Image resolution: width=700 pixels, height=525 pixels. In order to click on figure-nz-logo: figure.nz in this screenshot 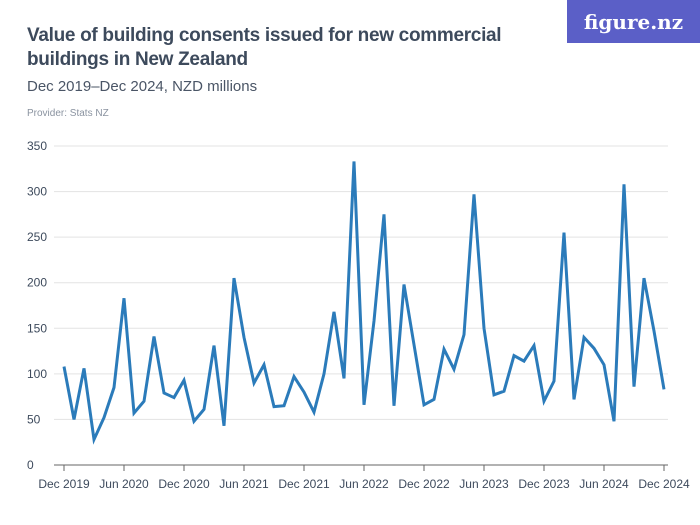, I will do `click(633, 21)`.